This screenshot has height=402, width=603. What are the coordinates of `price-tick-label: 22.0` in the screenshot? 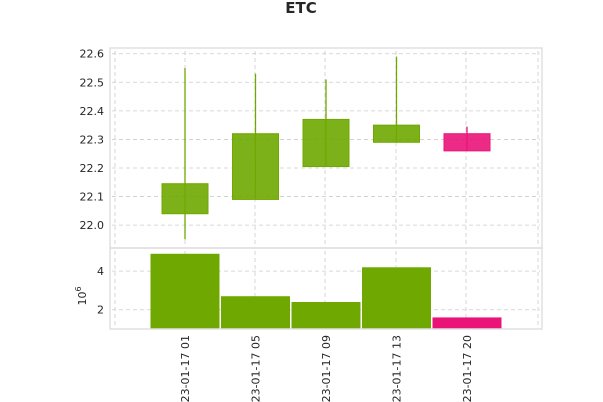 It's located at (92, 225).